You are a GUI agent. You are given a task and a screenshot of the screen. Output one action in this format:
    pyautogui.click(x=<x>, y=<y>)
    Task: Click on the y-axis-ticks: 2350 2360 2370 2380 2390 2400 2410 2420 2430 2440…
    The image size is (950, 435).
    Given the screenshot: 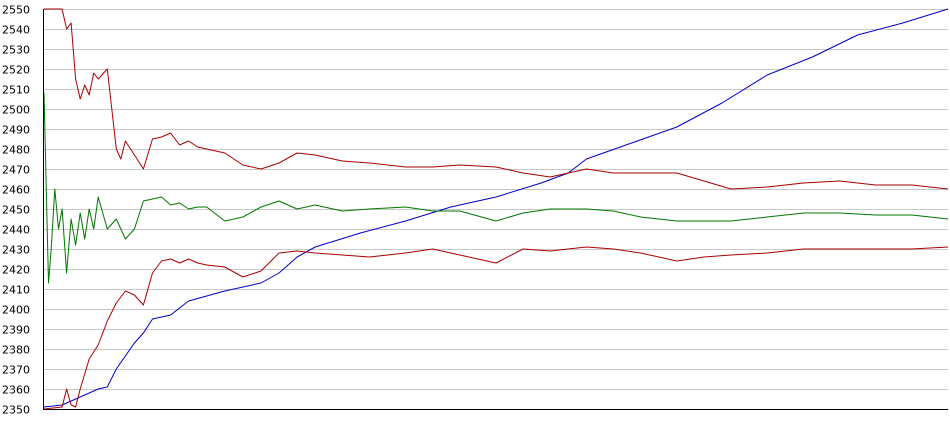 What is the action you would take?
    pyautogui.click(x=16, y=210)
    